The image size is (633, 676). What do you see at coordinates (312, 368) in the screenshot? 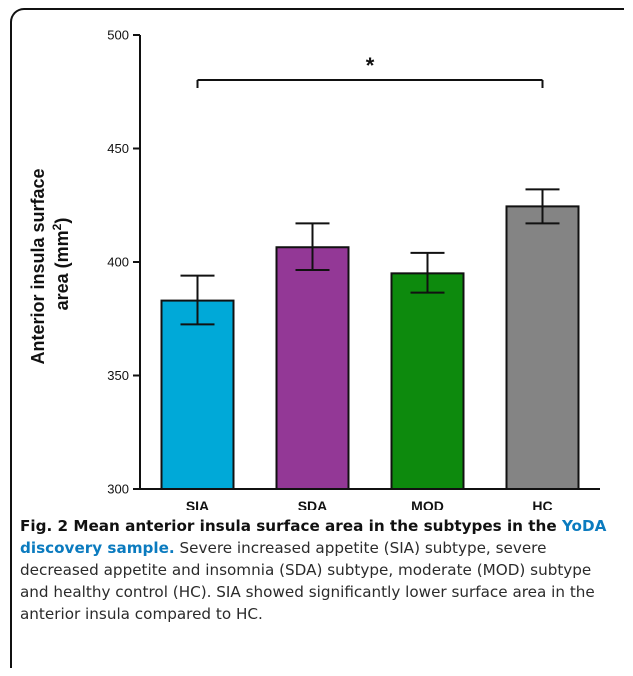
I see `bar-sda` at bounding box center [312, 368].